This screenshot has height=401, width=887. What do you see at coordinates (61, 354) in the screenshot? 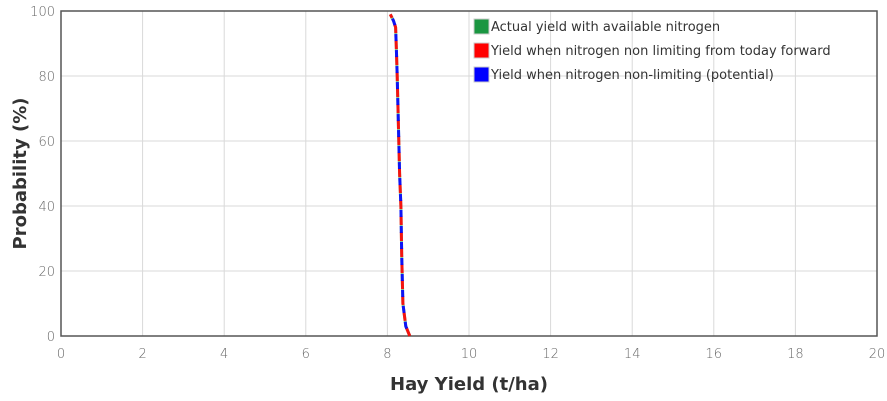
I see `x-tick-label: 0` at bounding box center [61, 354].